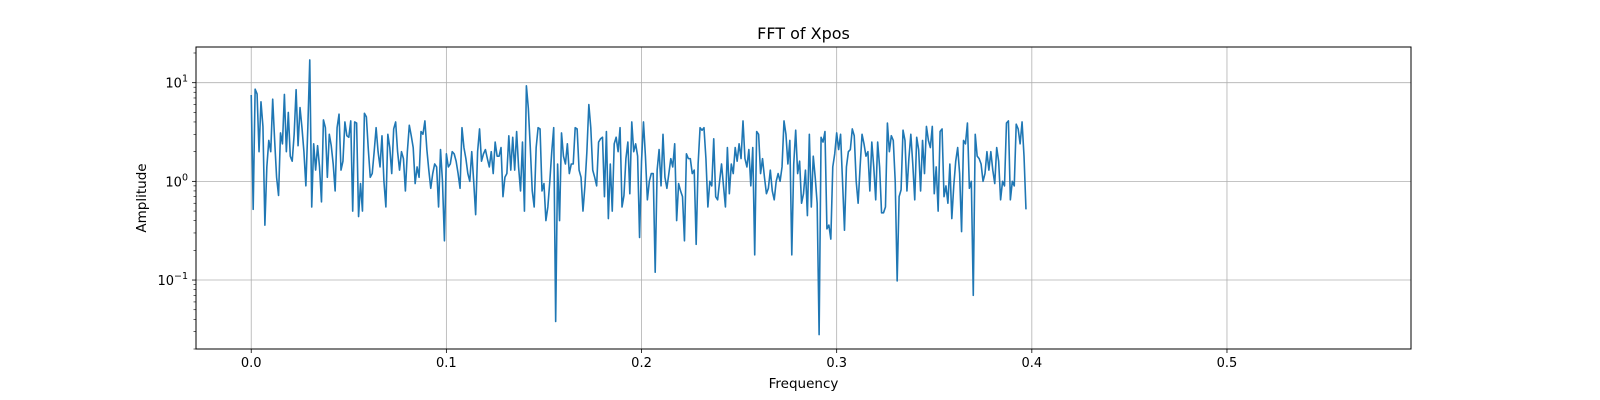  What do you see at coordinates (172, 280) in the screenshot?
I see `y-tick-label: 10⁻¹` at bounding box center [172, 280].